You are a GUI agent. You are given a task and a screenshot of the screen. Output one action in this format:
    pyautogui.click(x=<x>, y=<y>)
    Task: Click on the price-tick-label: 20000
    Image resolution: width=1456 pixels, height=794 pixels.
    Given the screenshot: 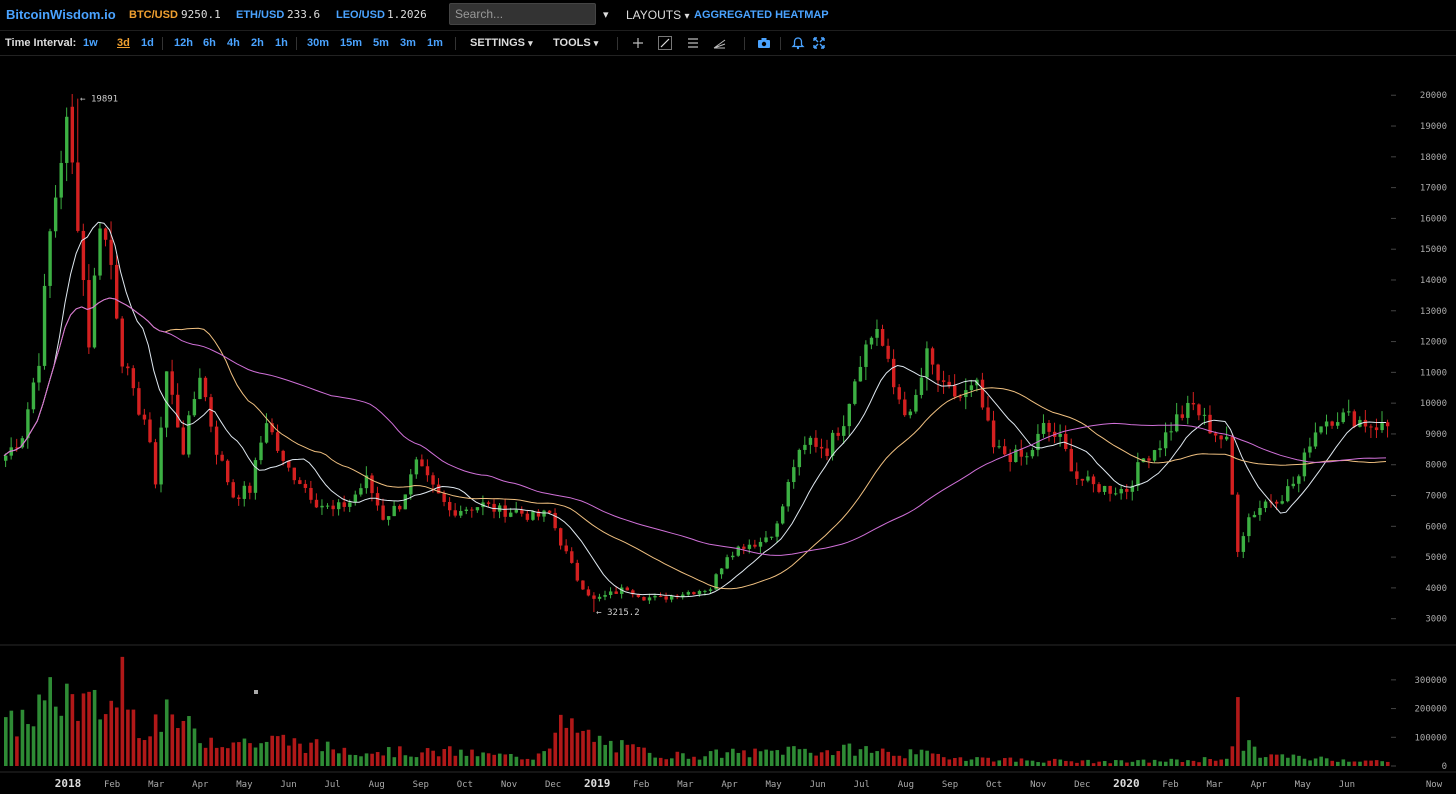 What is the action you would take?
    pyautogui.click(x=1433, y=96)
    